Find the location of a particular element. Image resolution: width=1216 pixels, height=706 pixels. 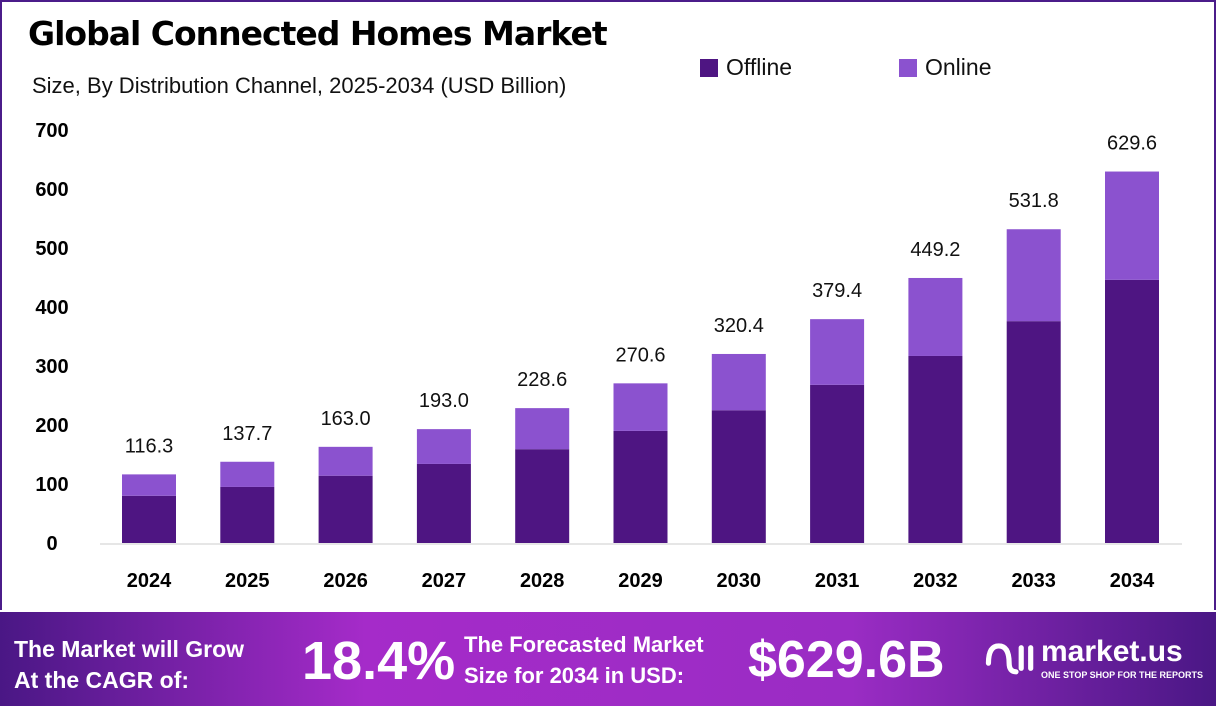

legend-label: Offline is located at coordinates (759, 67).